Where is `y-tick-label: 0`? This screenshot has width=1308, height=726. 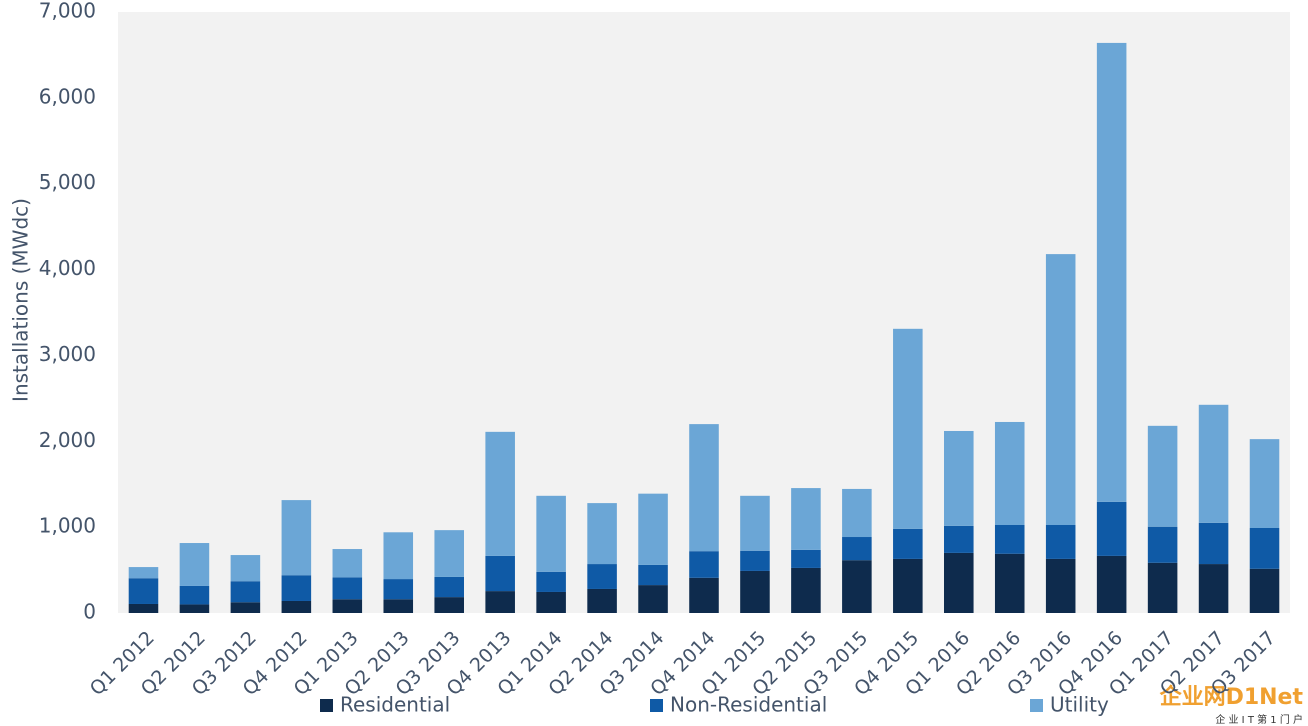
y-tick-label: 0 is located at coordinates (89, 612).